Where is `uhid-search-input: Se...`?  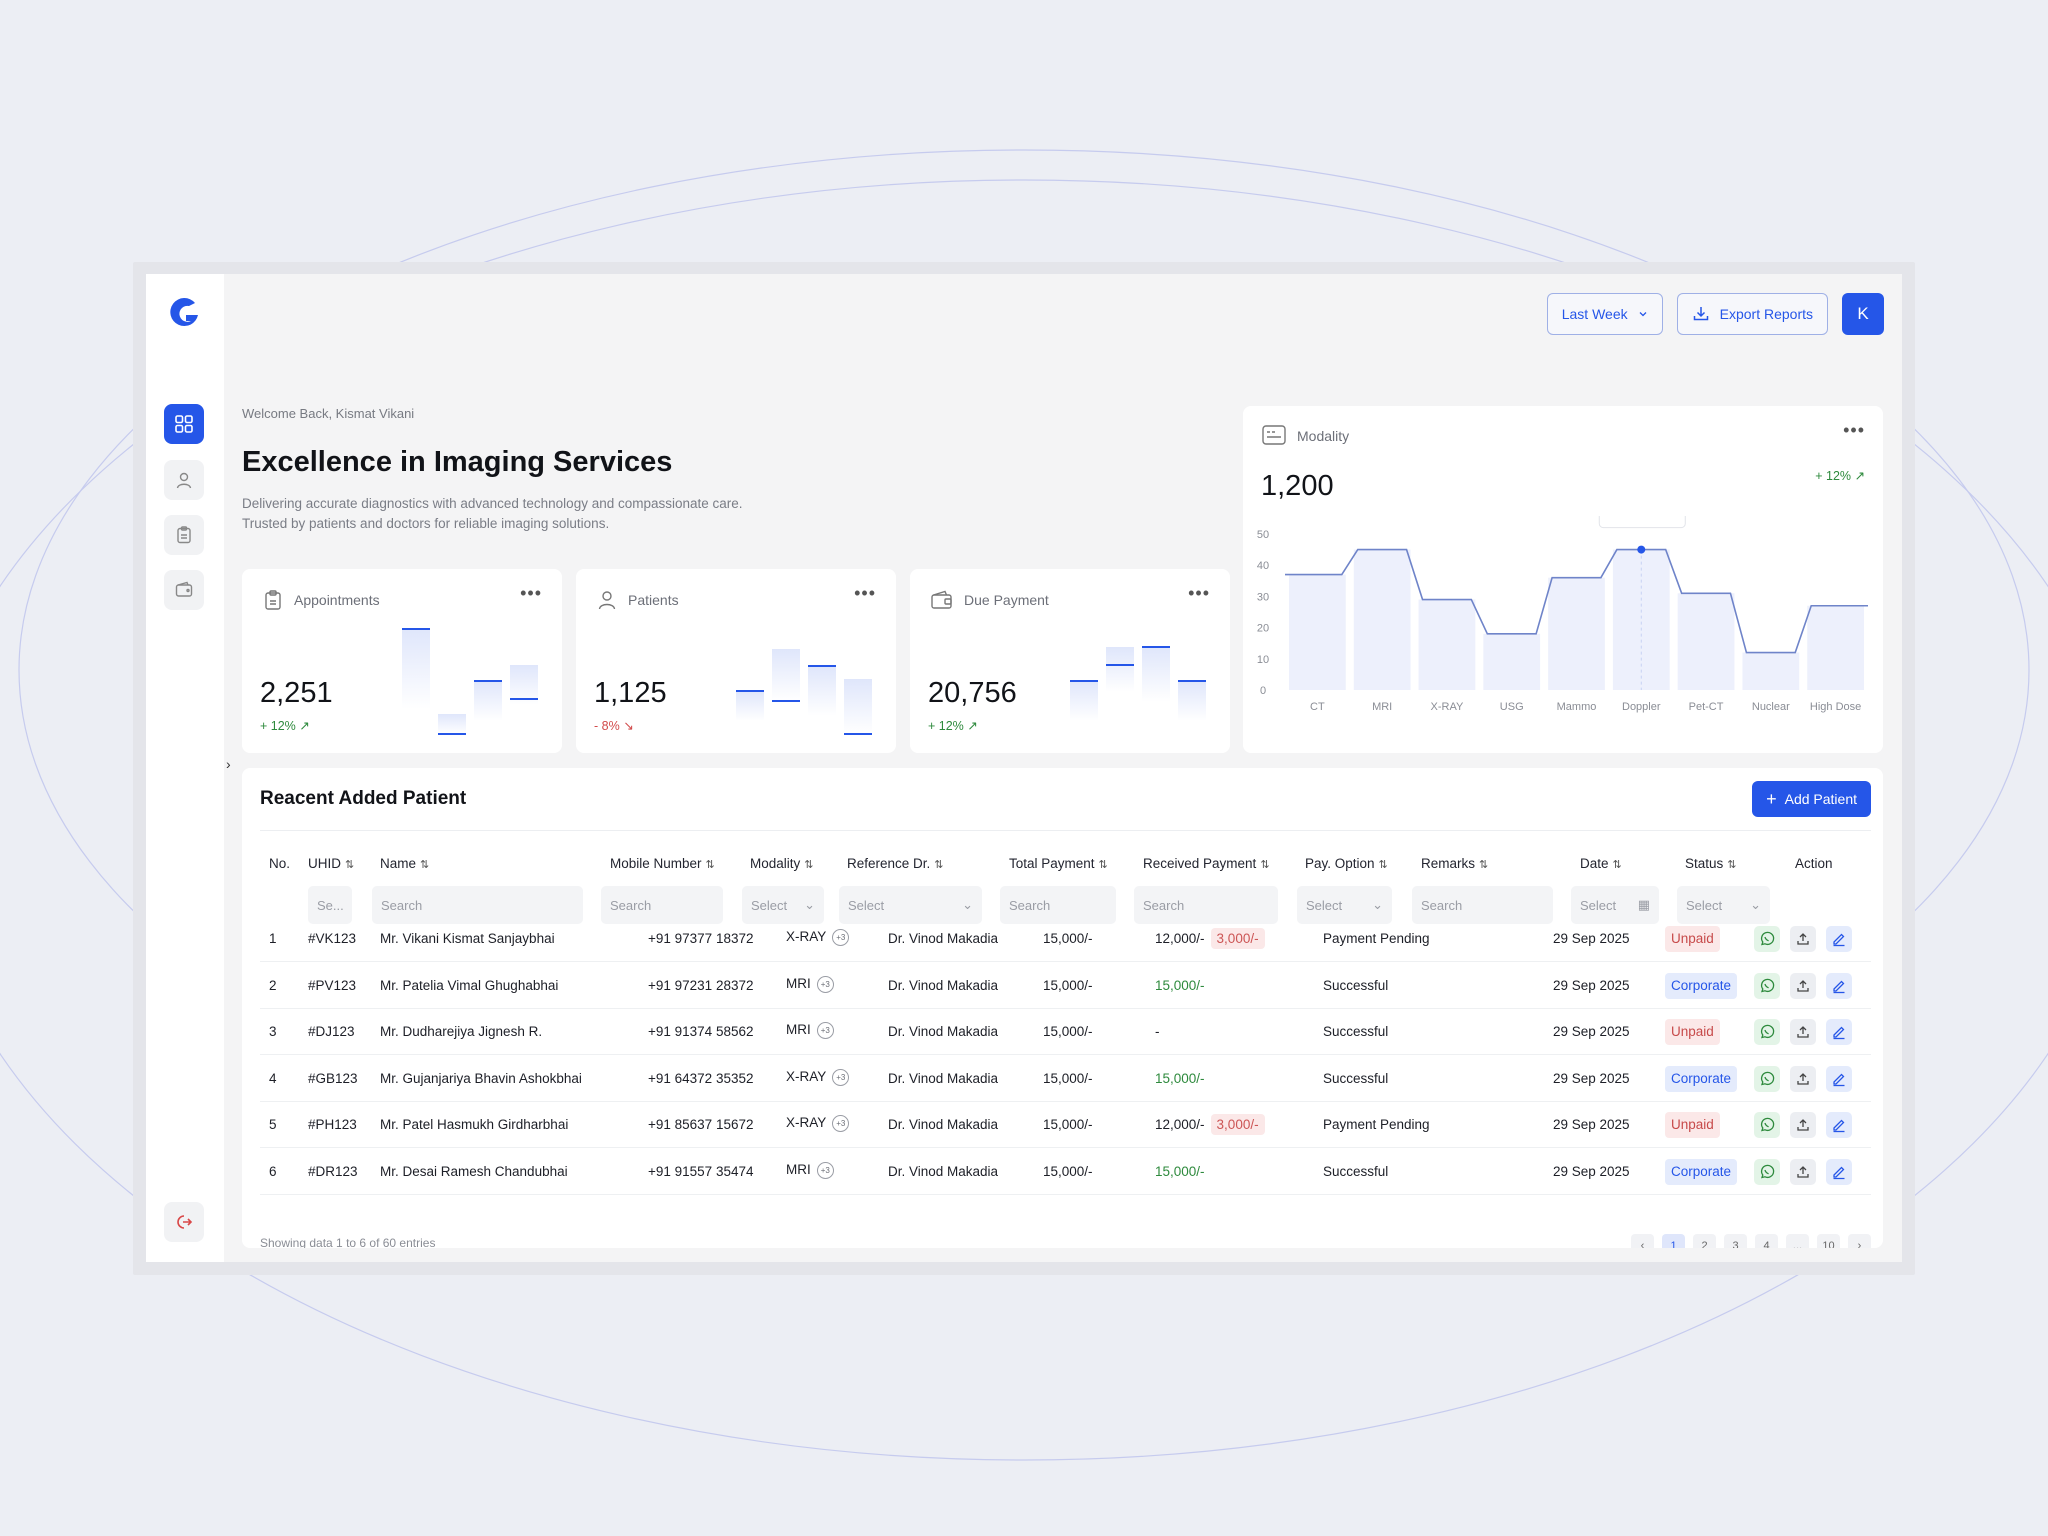
uhid-search-input: Se... is located at coordinates (330, 905).